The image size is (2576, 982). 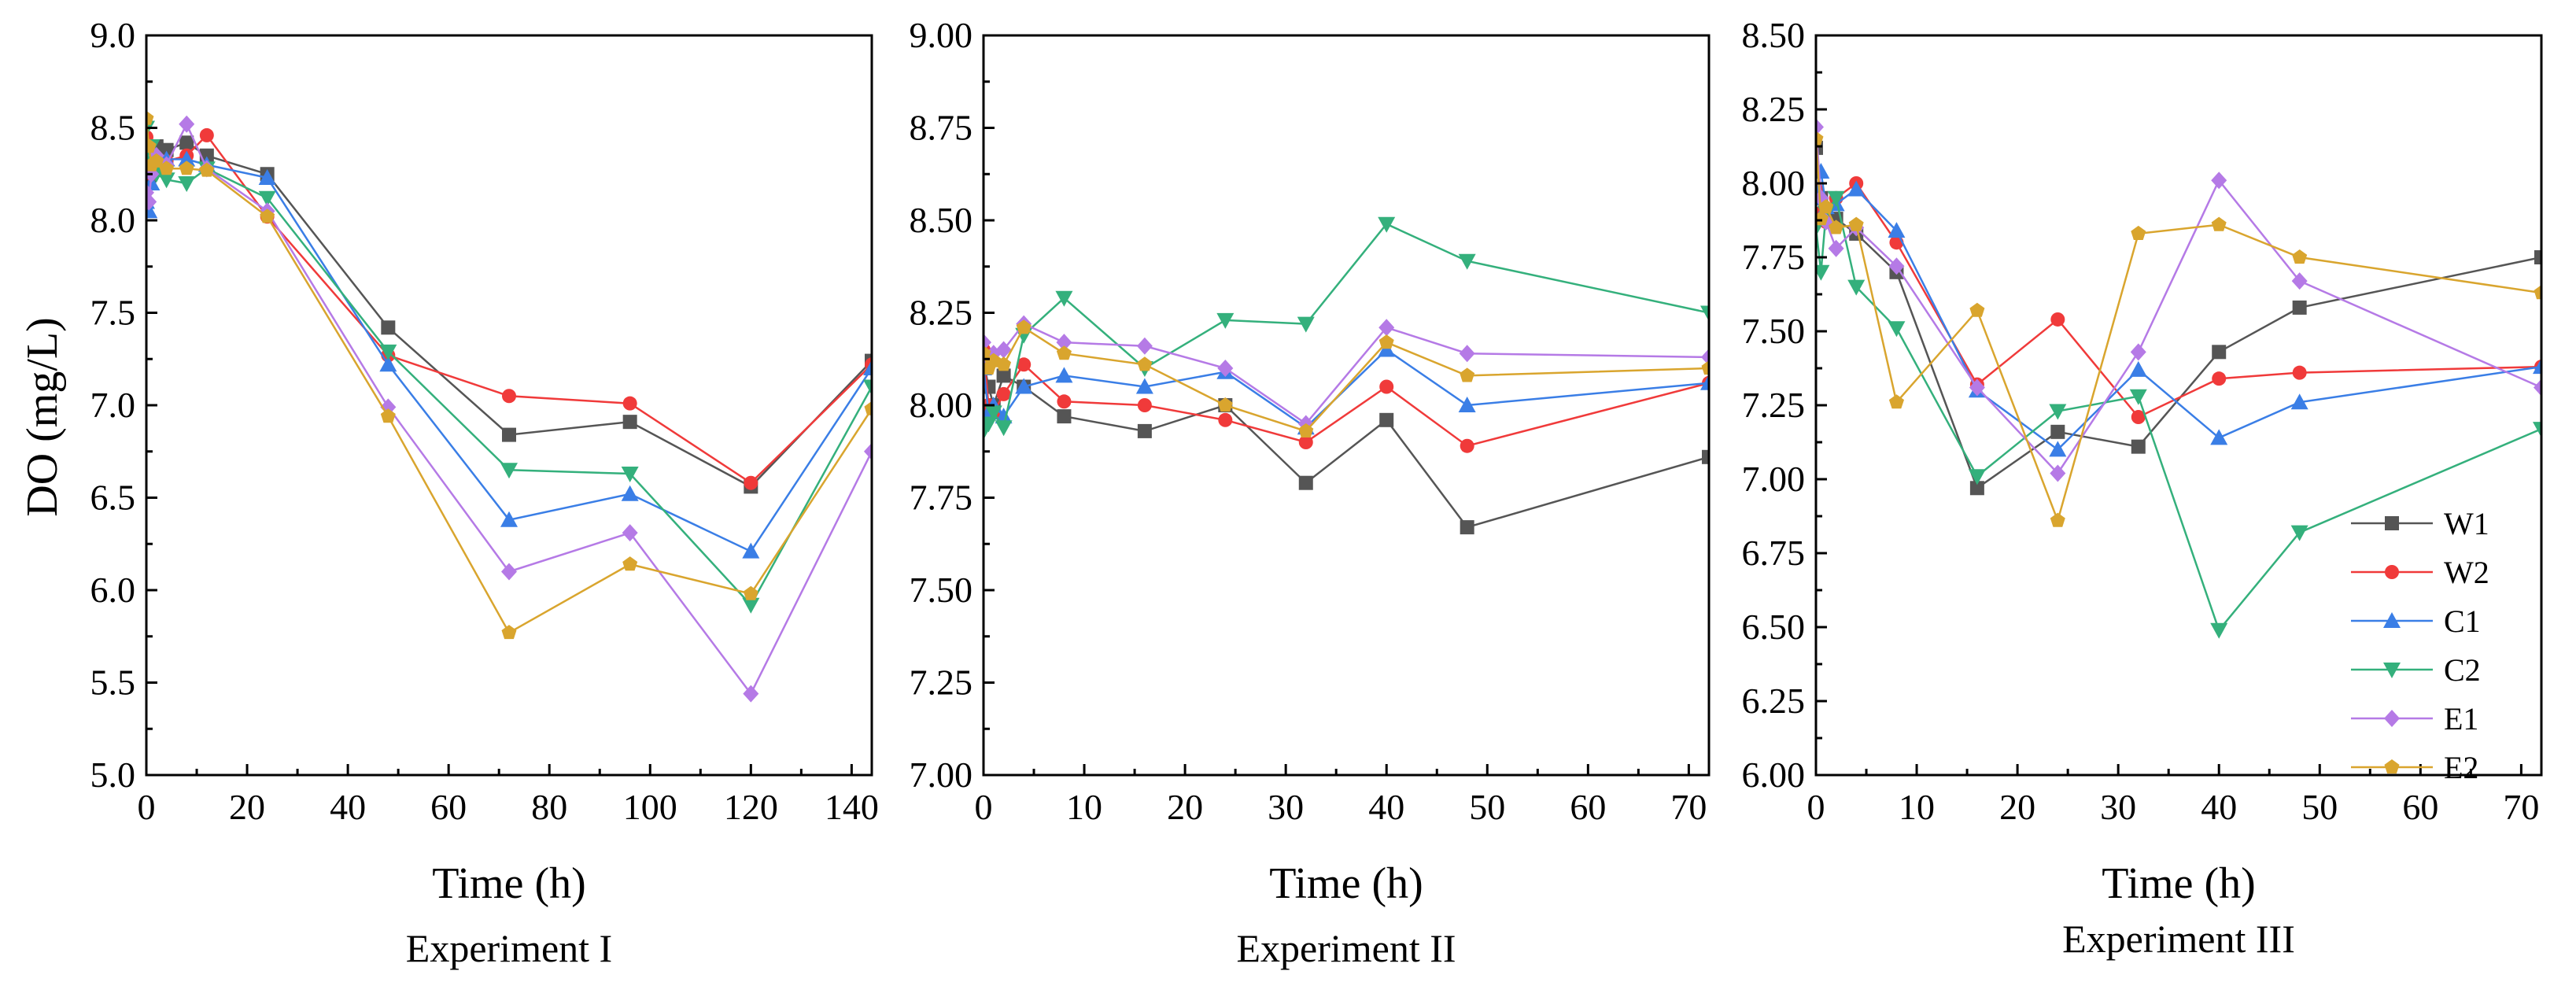 I want to click on y-tick-label: 8.5, so click(x=113, y=128).